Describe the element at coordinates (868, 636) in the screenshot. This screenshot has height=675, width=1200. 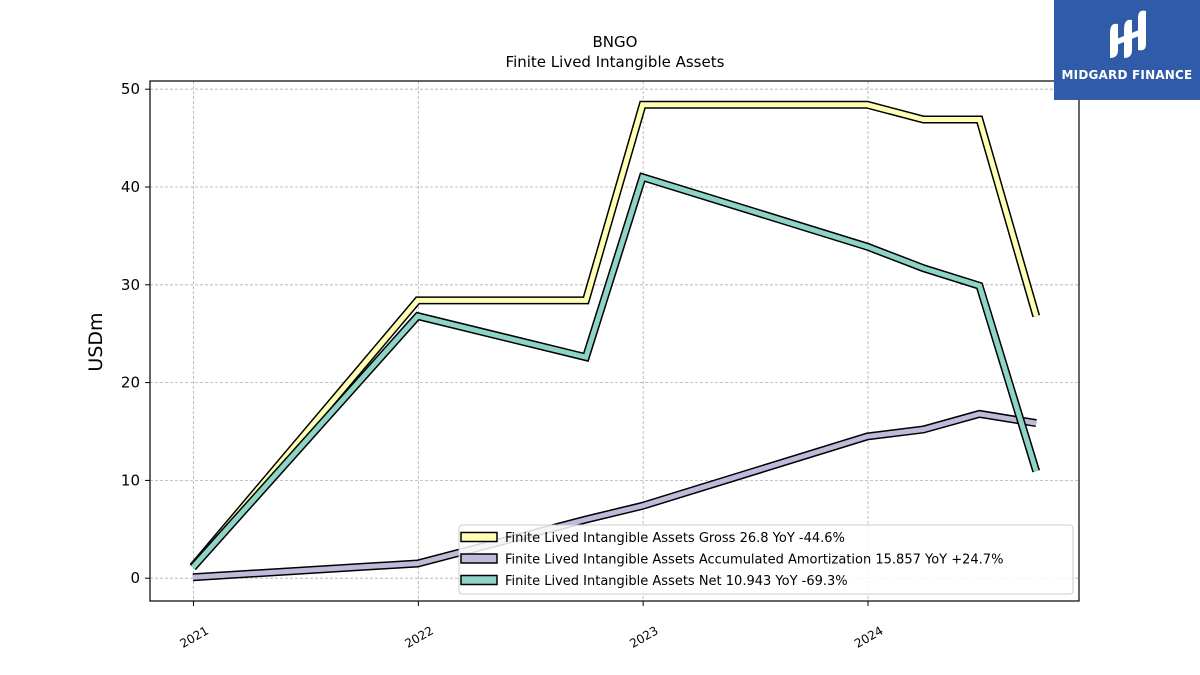
I see `x-tick-label: 2024` at that location.